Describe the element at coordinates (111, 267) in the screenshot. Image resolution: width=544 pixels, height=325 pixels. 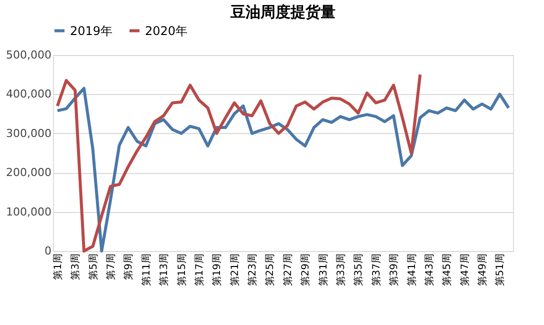
I see `x-tick-label: 第7周` at that location.